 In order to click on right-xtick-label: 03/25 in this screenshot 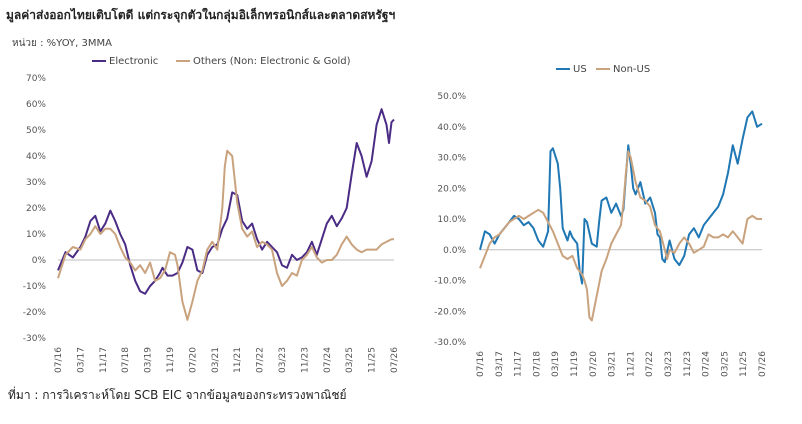, I will do `click(725, 364)`.